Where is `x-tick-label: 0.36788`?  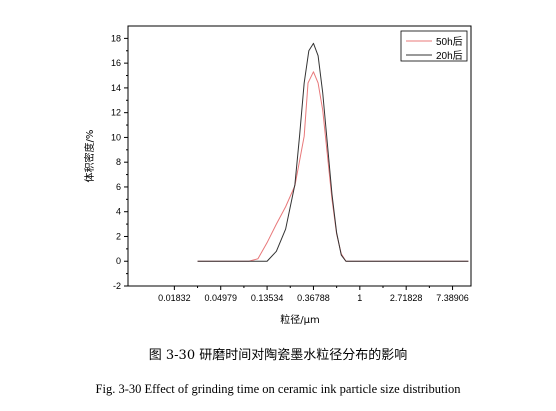 x-tick-label: 0.36788 is located at coordinates (313, 298).